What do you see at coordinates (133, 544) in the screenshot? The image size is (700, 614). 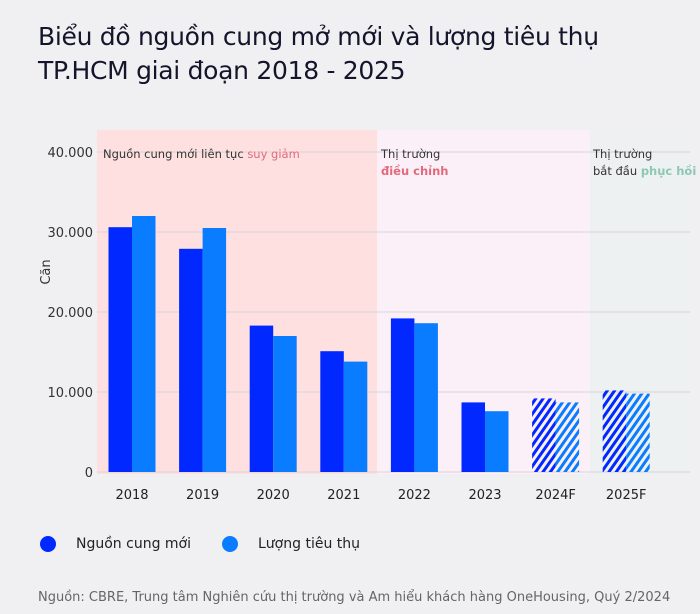 I see `legend-label: Nguồn cung mới` at bounding box center [133, 544].